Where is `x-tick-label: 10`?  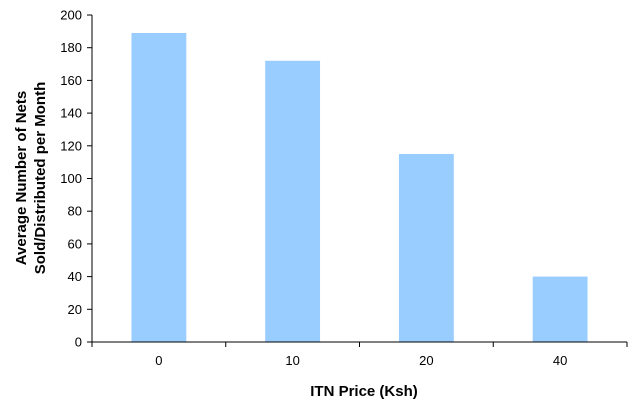
x-tick-label: 10 is located at coordinates (292, 360).